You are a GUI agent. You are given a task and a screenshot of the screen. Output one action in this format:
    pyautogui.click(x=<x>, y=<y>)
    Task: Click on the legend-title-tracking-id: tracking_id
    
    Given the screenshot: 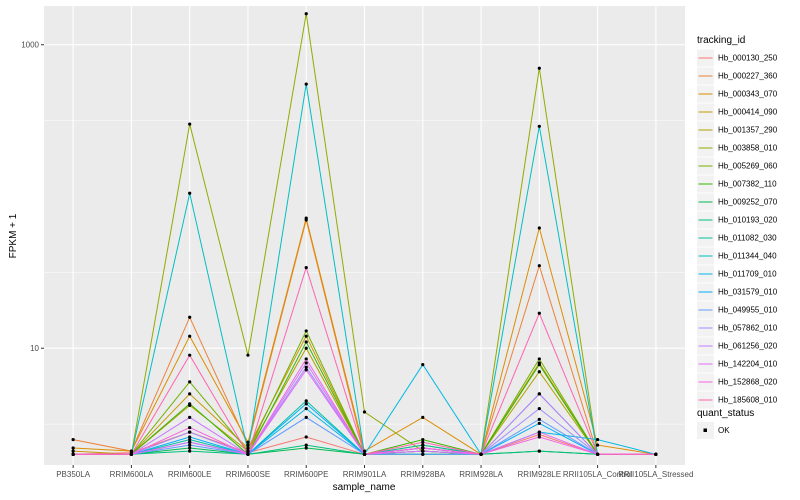 What is the action you would take?
    pyautogui.click(x=721, y=40)
    